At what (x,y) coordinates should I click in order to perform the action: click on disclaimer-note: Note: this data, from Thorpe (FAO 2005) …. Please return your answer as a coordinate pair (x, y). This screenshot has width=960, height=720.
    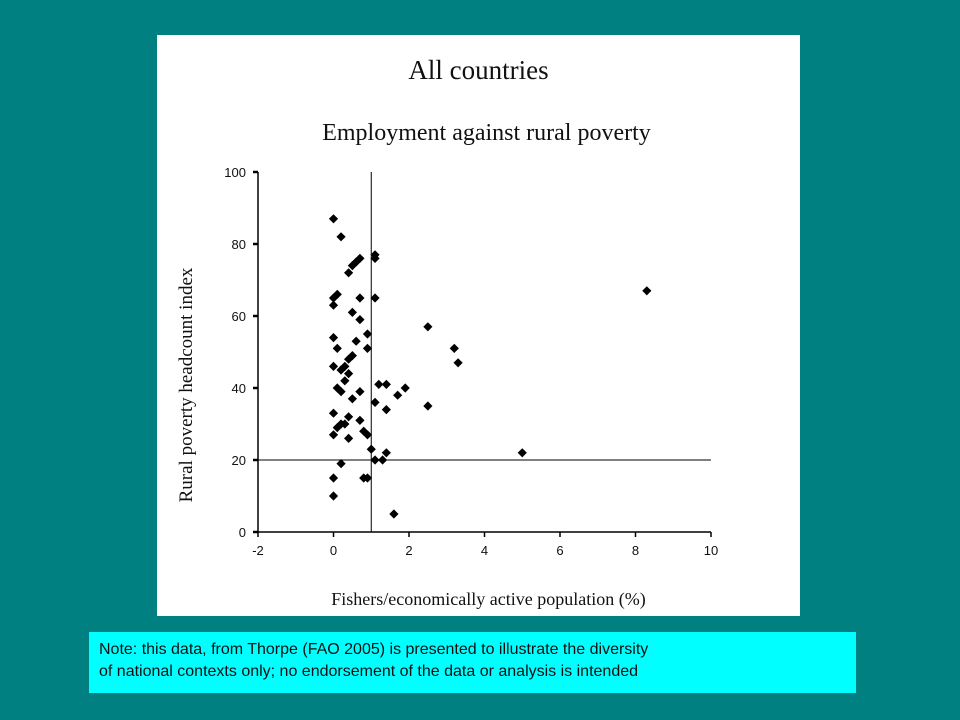
    Looking at the image, I should click on (472, 662).